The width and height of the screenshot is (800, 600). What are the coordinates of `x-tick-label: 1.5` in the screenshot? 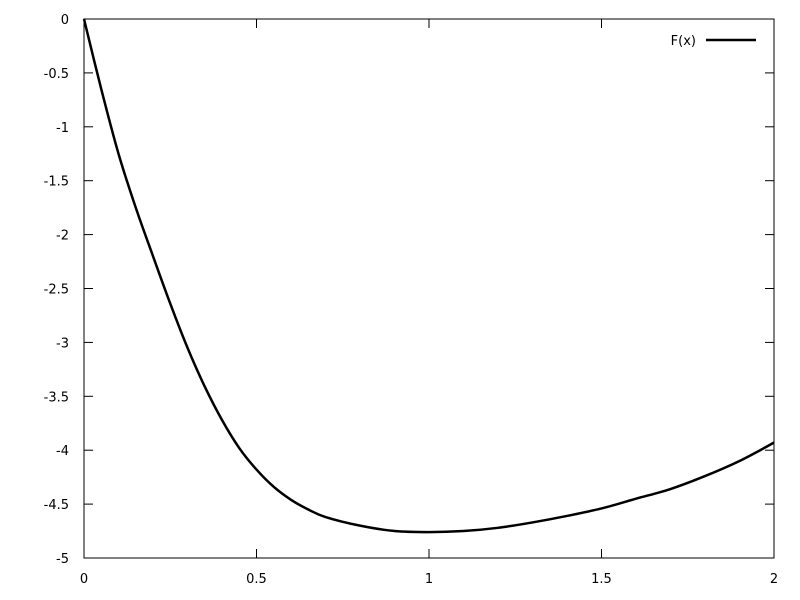 It's located at (601, 579).